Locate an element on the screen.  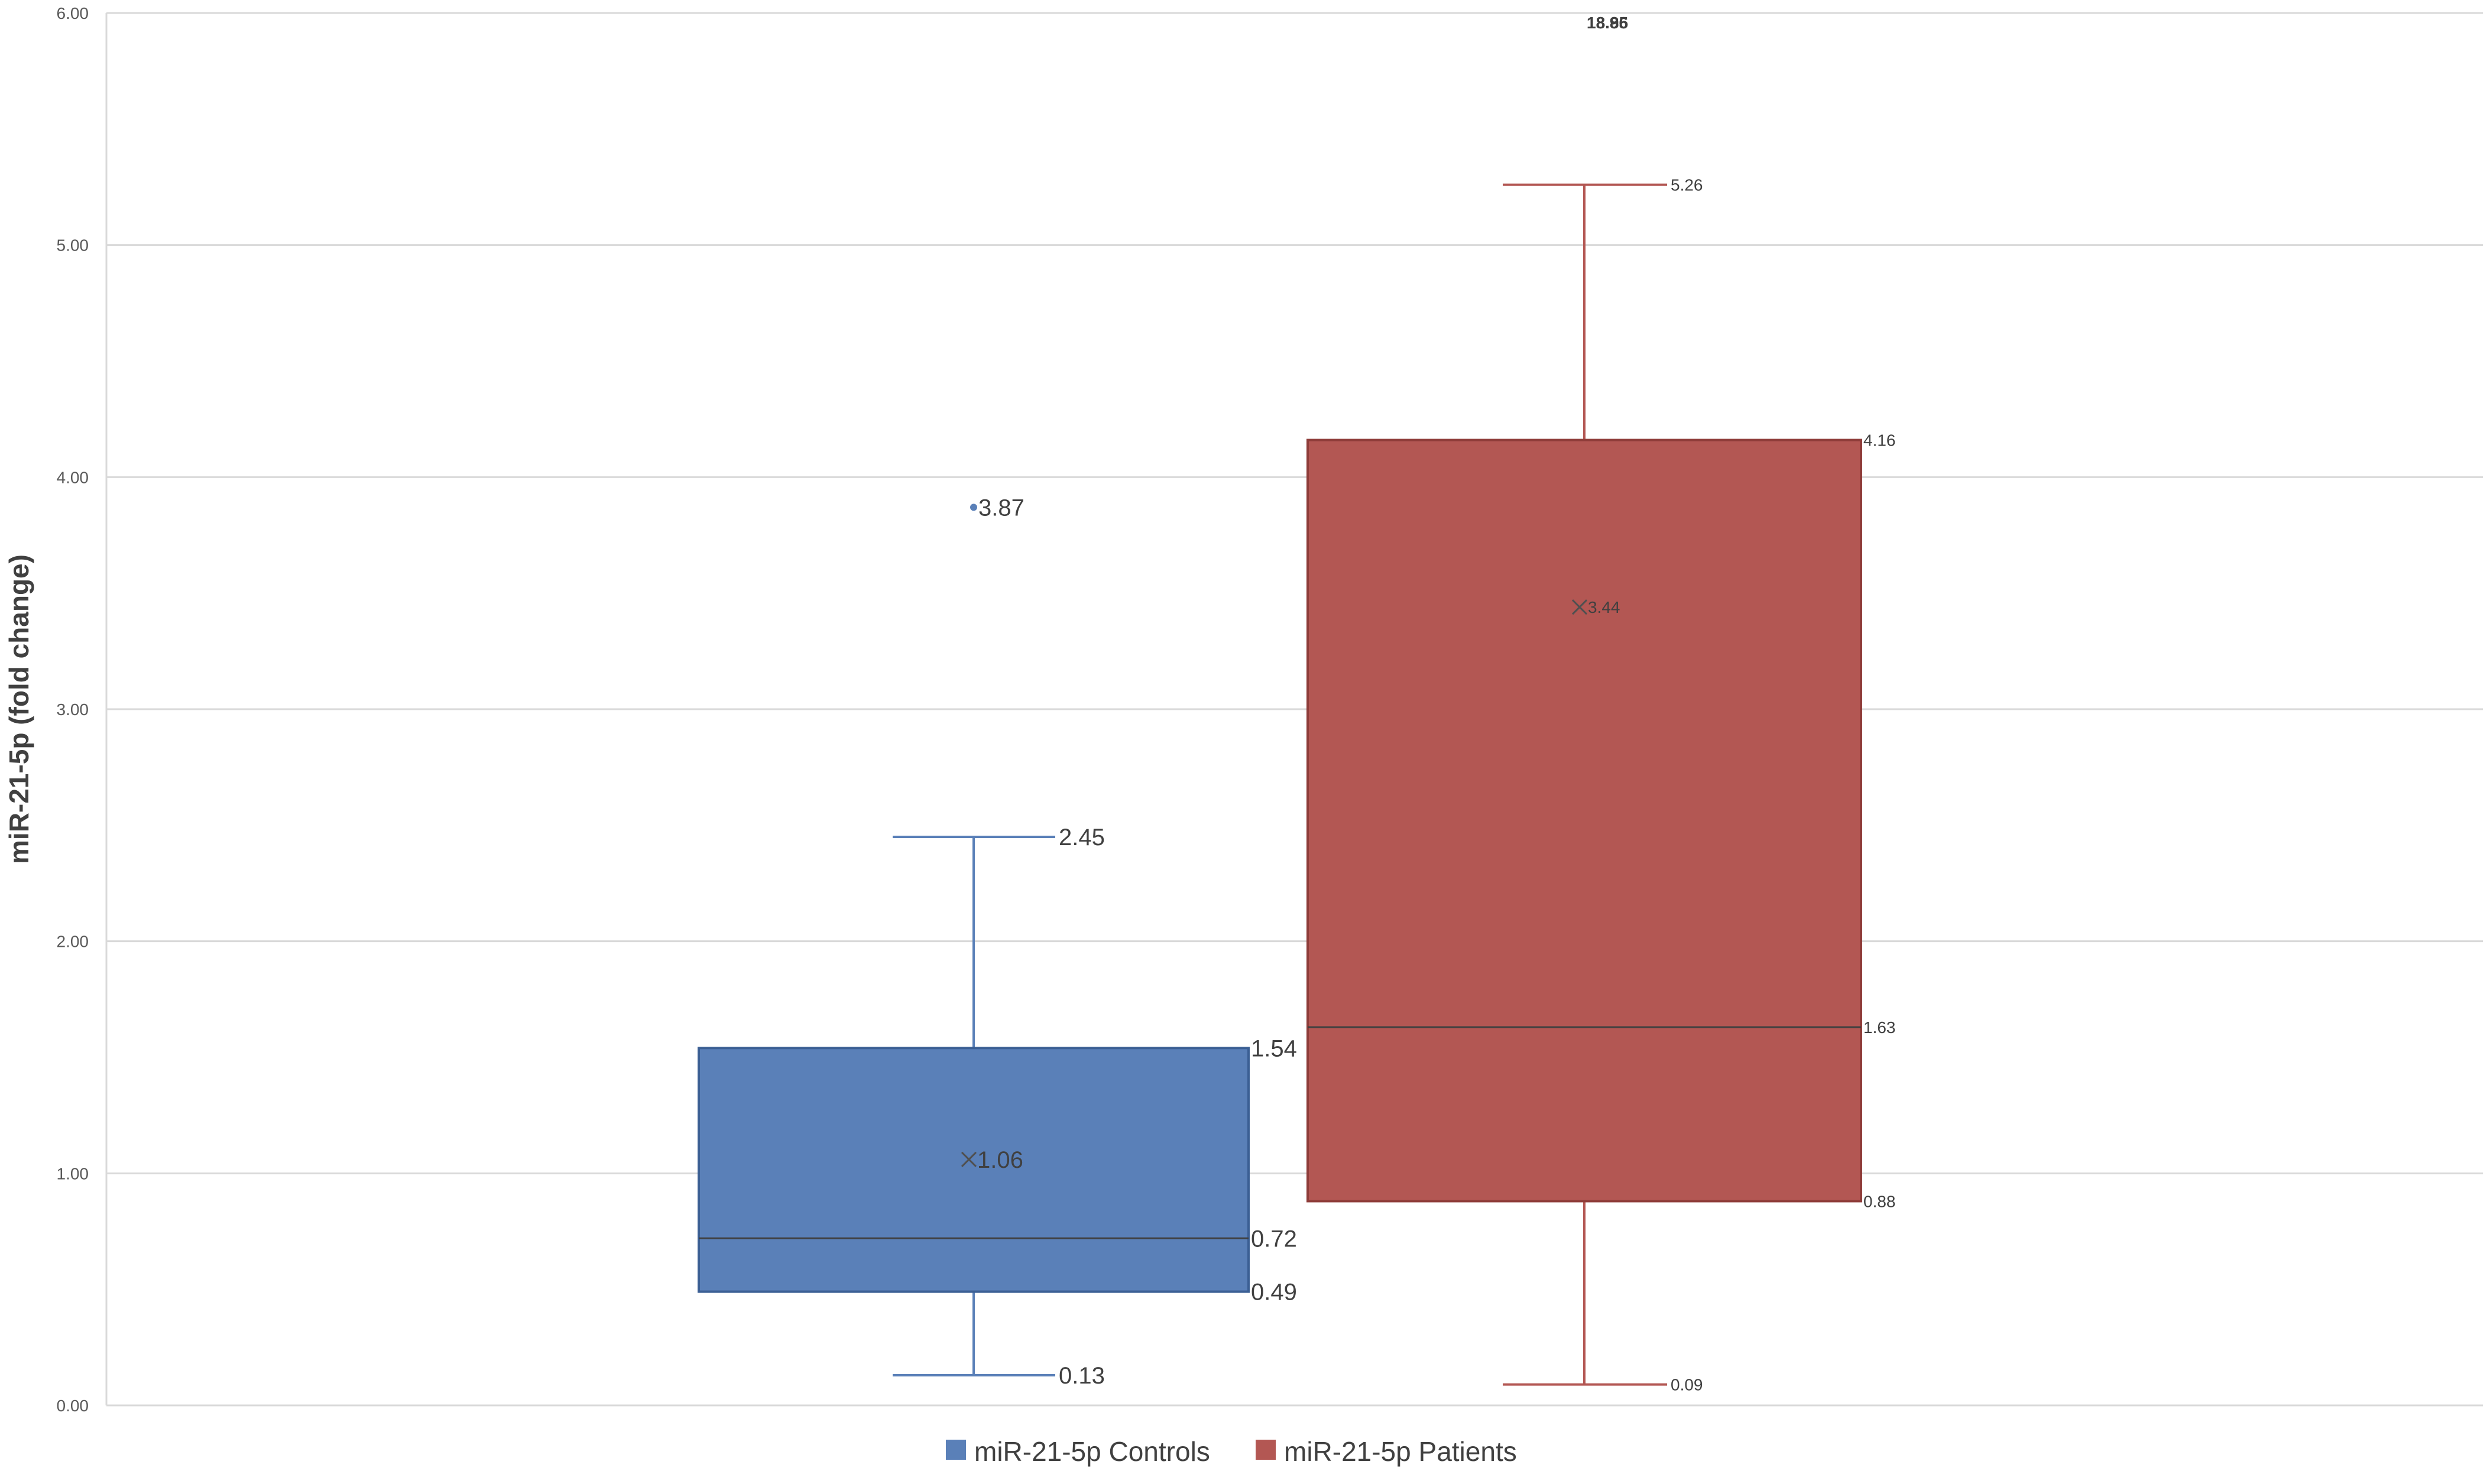
legend-item-patients: miR-21-5p Patients is located at coordinates (1386, 1451).